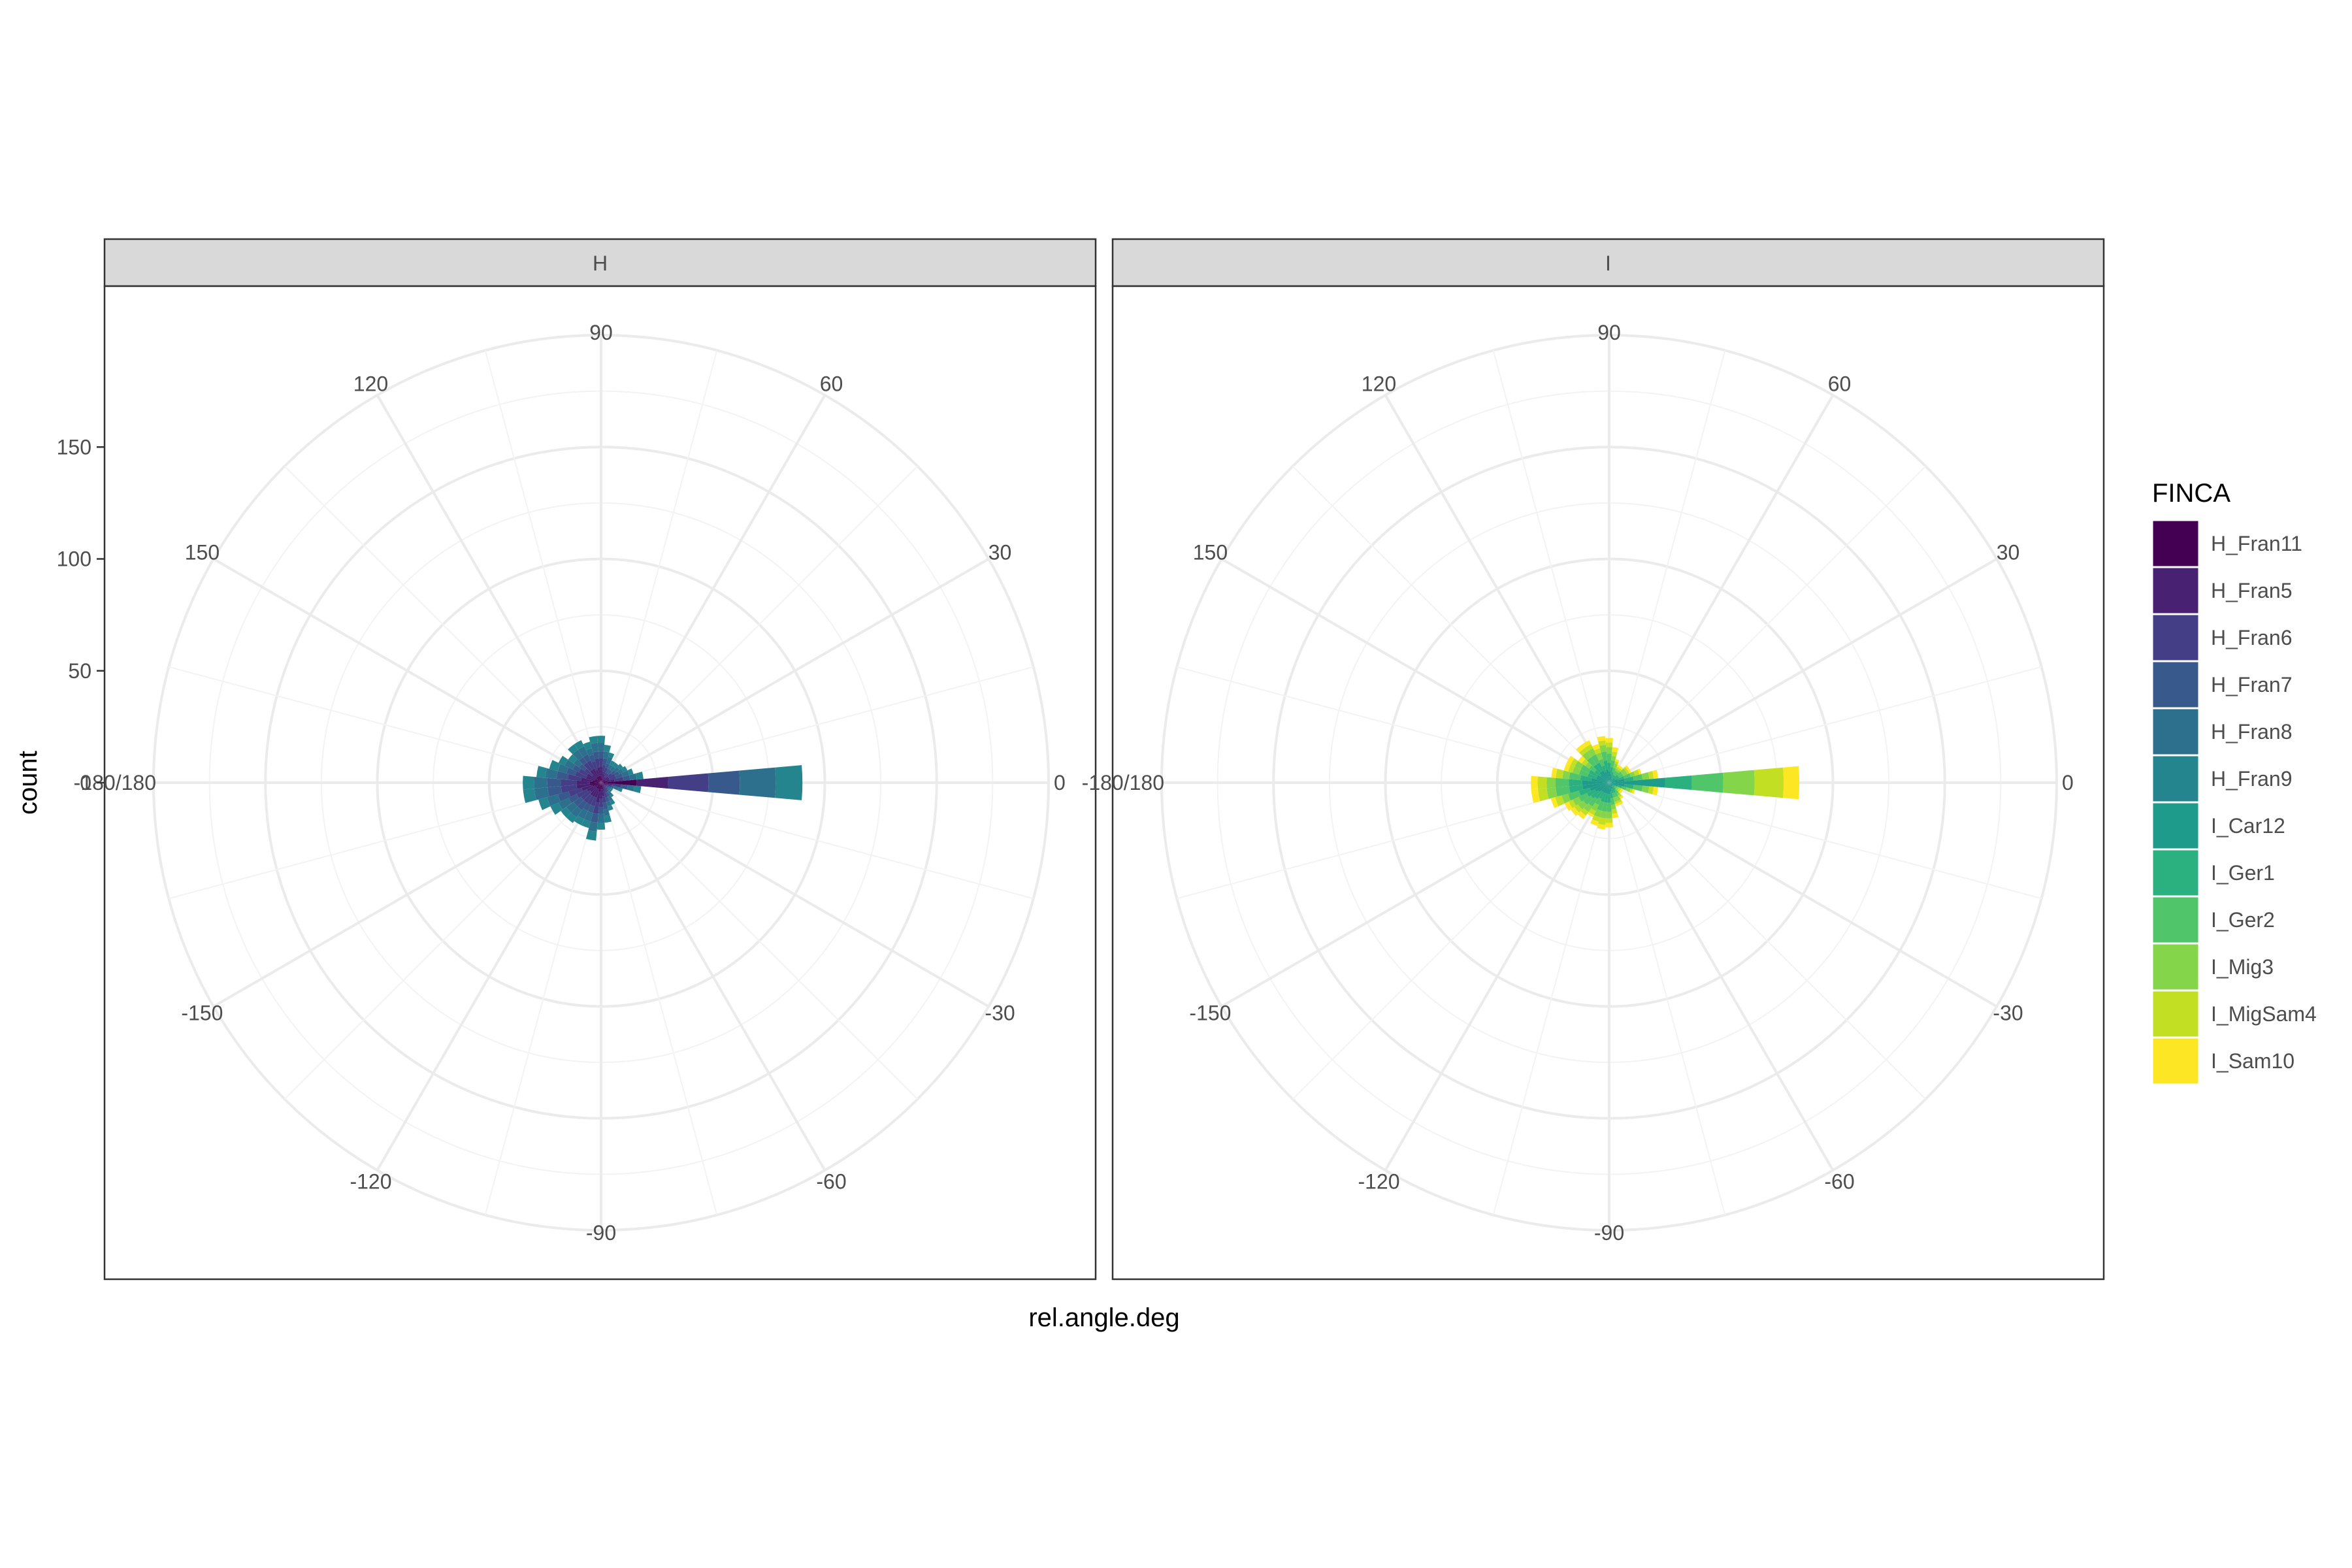  What do you see at coordinates (2068, 782) in the screenshot?
I see `theta-tick-label: 0` at bounding box center [2068, 782].